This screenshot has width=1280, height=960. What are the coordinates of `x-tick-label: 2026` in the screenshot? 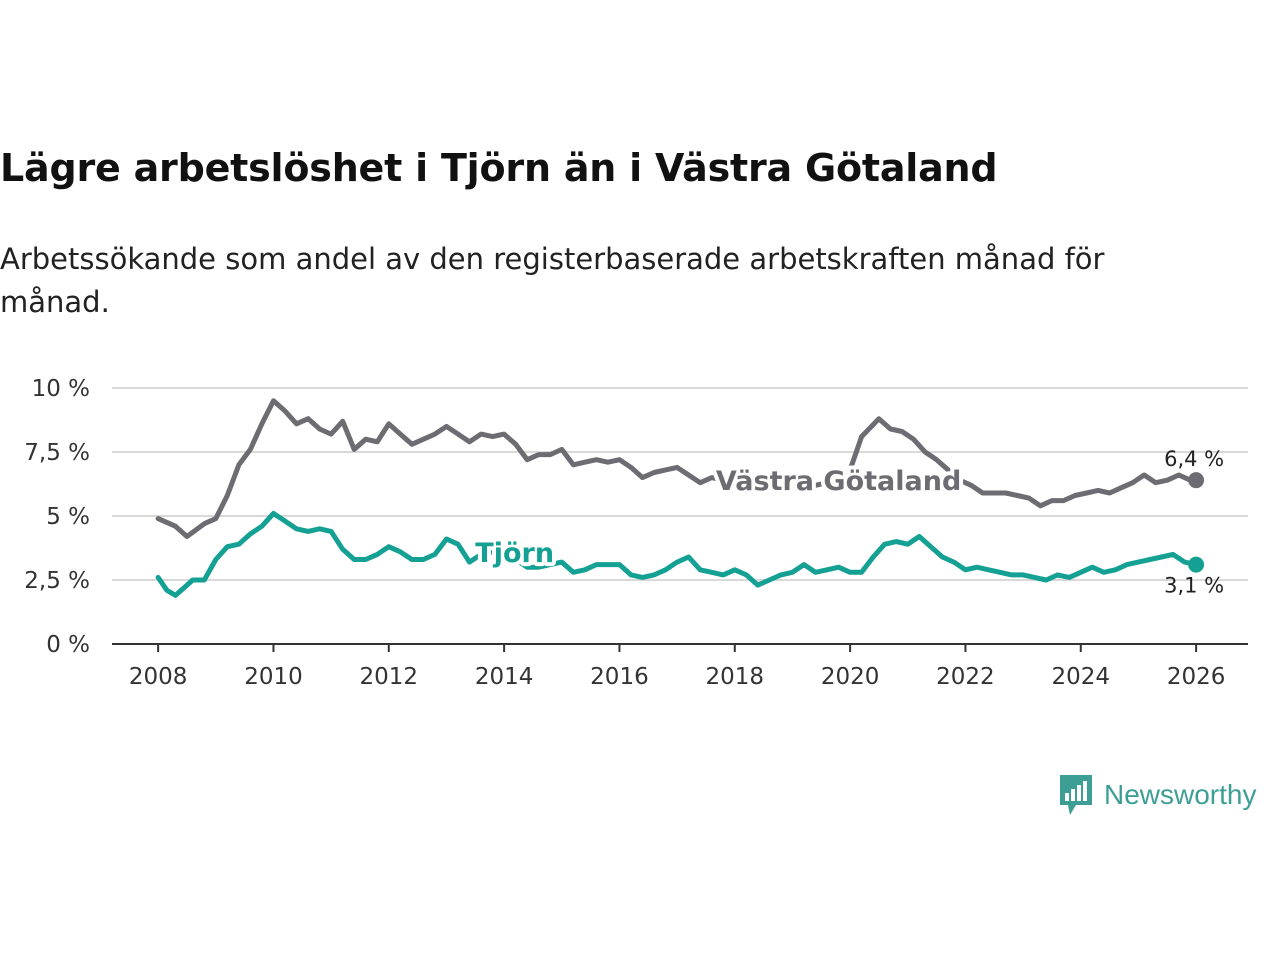 It's located at (1196, 677).